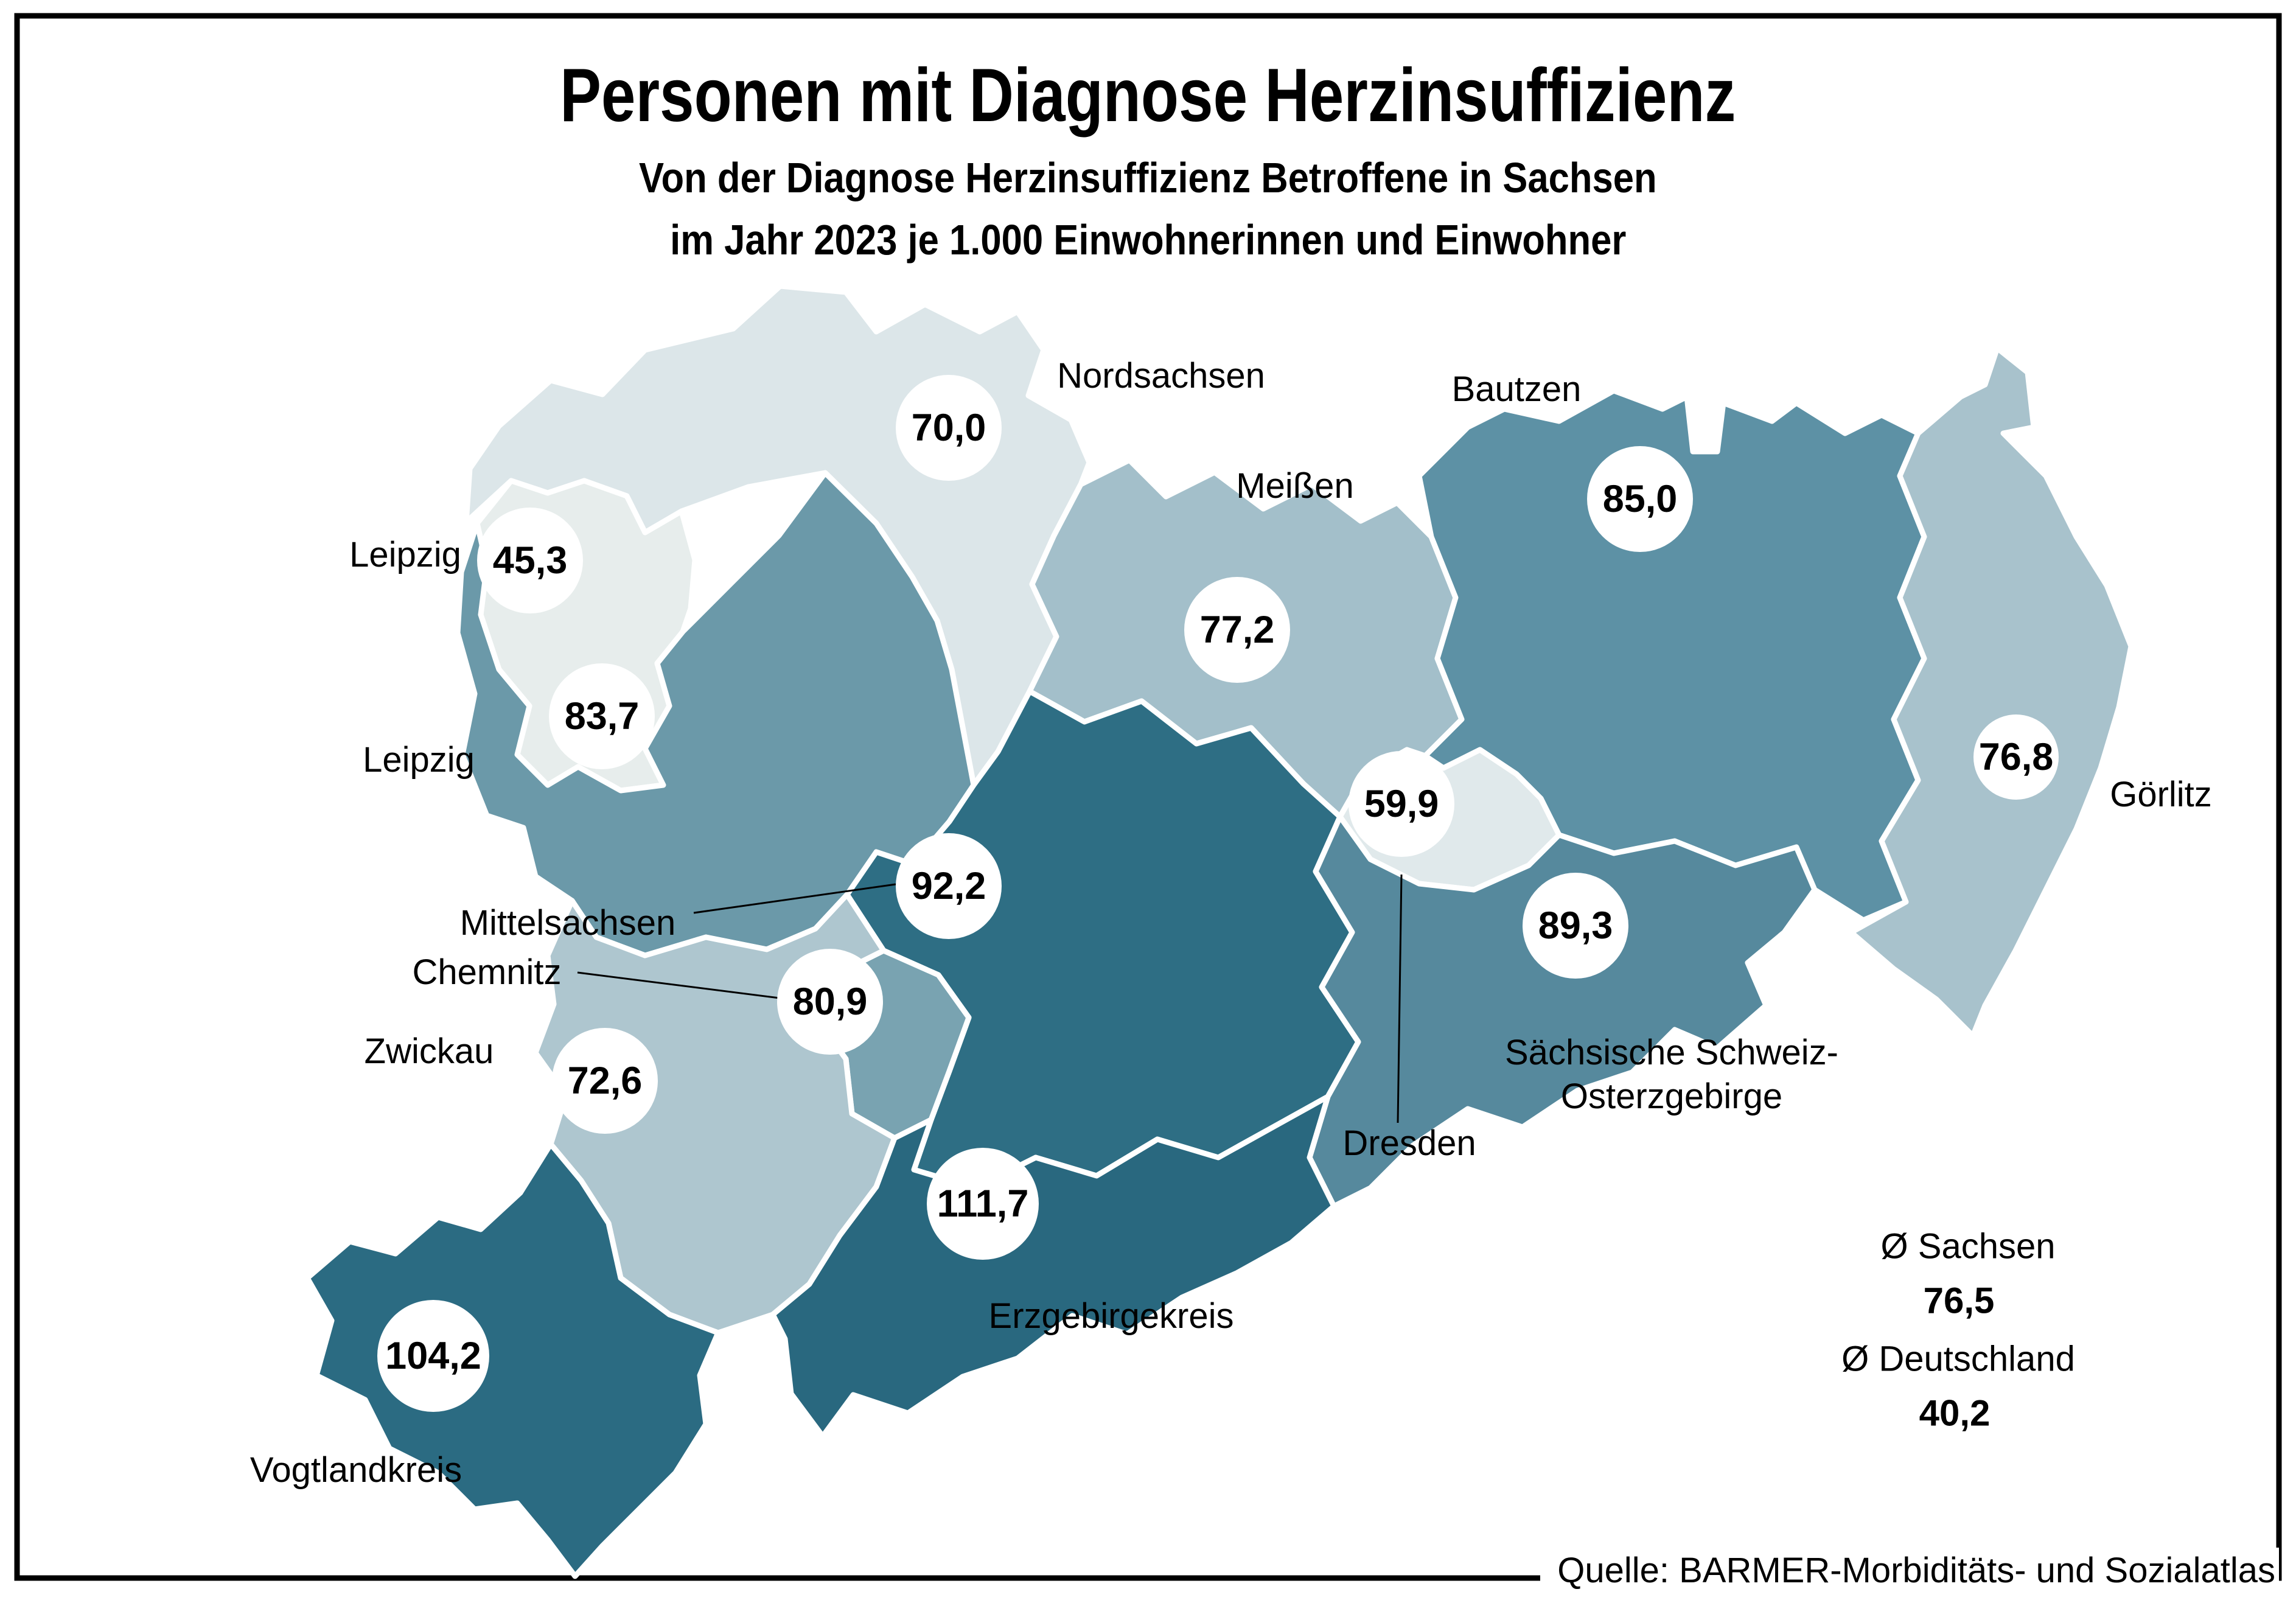  I want to click on average-sachsen-value: 76,5, so click(1959, 1300).